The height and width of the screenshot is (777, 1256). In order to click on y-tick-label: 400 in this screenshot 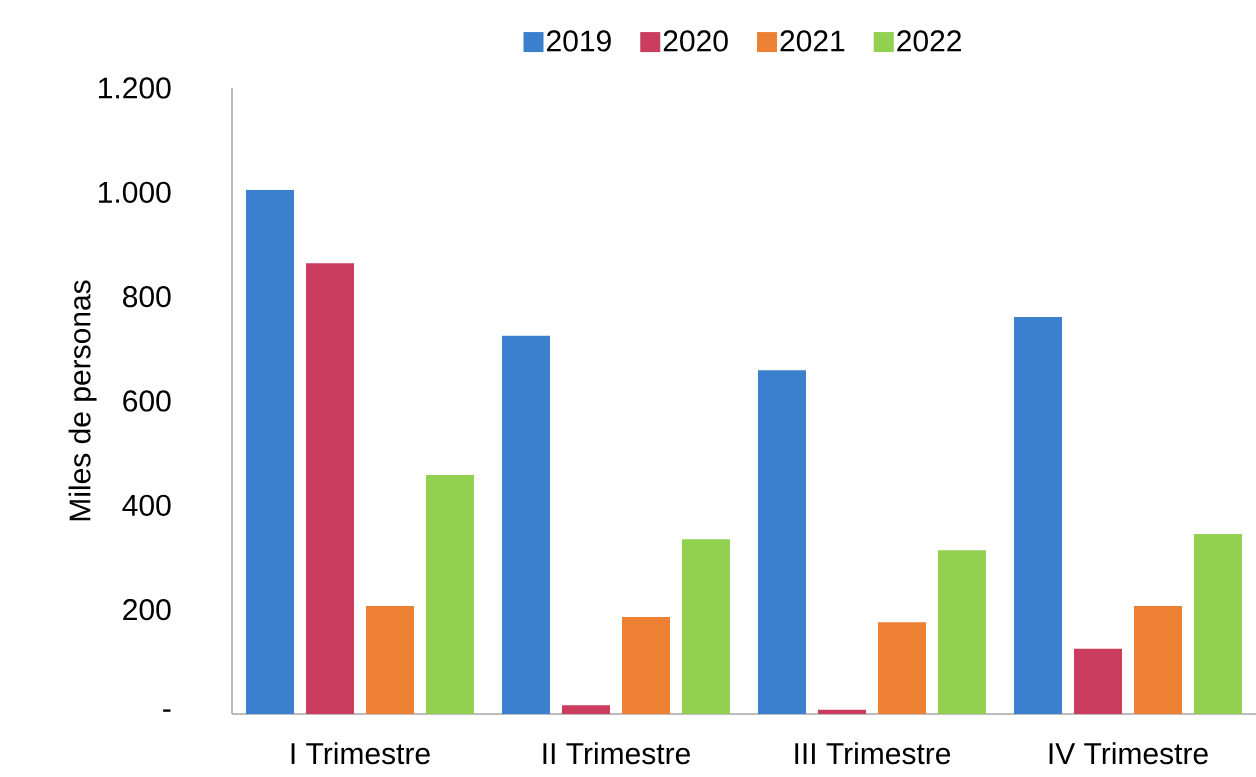, I will do `click(146, 505)`.